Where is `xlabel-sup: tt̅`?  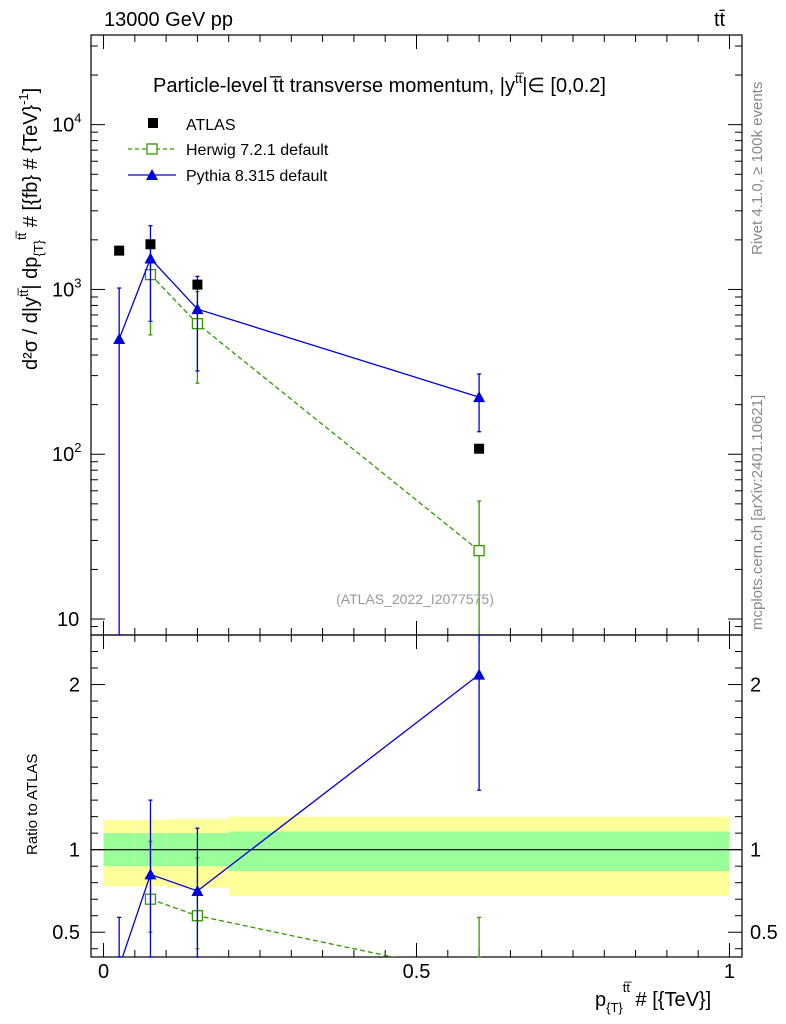
xlabel-sup: tt̅ is located at coordinates (627, 987).